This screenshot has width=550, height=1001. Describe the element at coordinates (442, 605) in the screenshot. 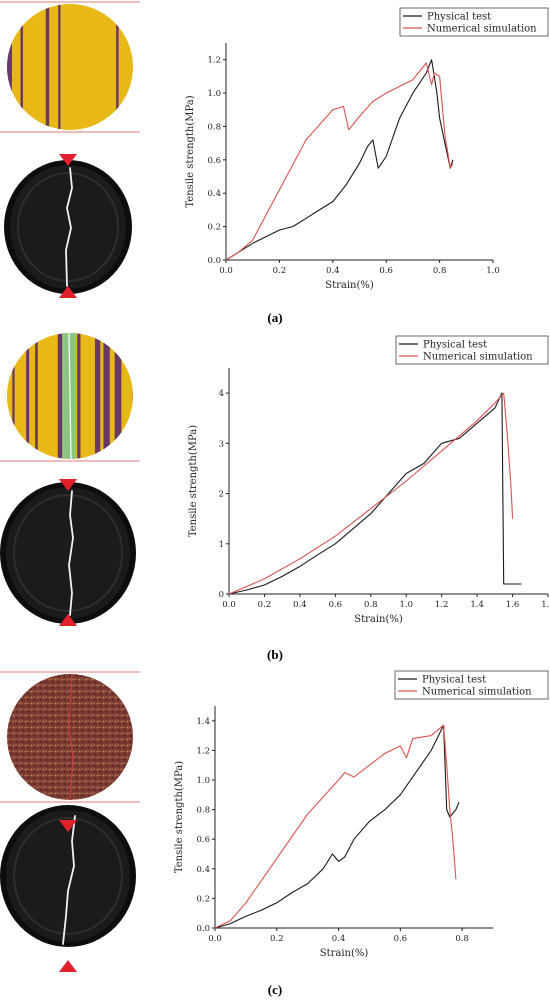

I see `x-tick-label: 1.2` at that location.